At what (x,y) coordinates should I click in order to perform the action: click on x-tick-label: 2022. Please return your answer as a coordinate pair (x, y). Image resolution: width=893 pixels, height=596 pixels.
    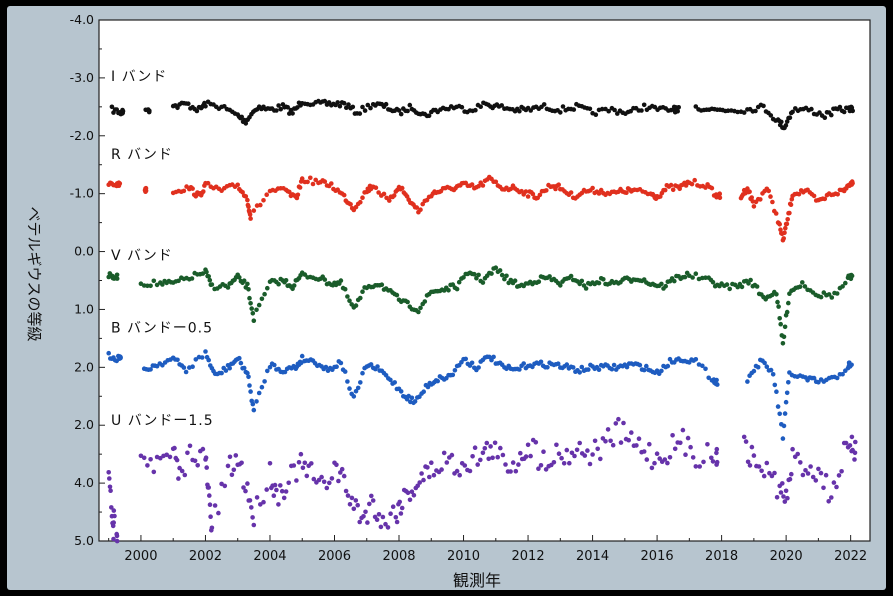
    Looking at the image, I should click on (850, 556).